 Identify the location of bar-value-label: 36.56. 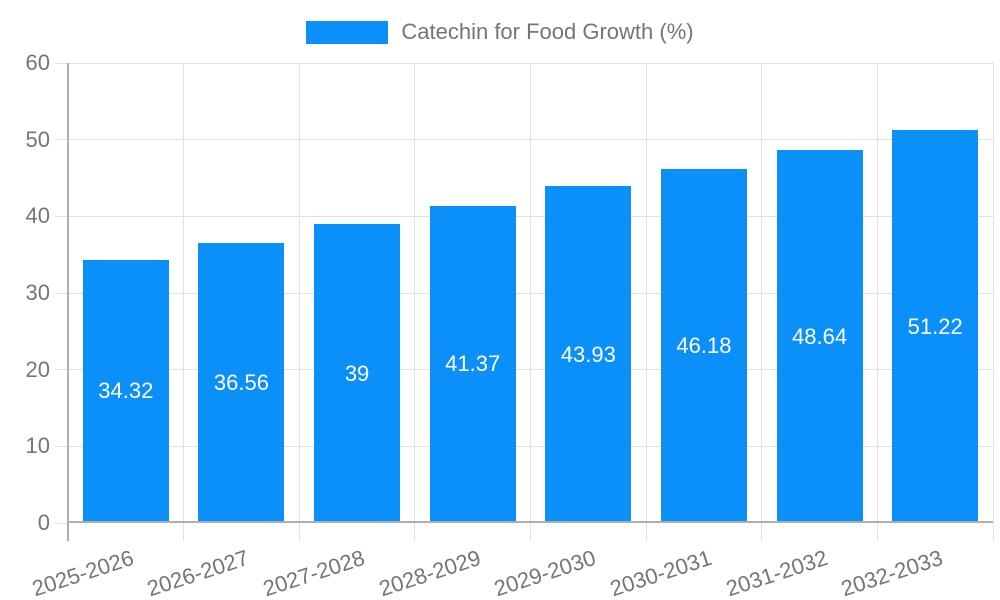
(241, 382).